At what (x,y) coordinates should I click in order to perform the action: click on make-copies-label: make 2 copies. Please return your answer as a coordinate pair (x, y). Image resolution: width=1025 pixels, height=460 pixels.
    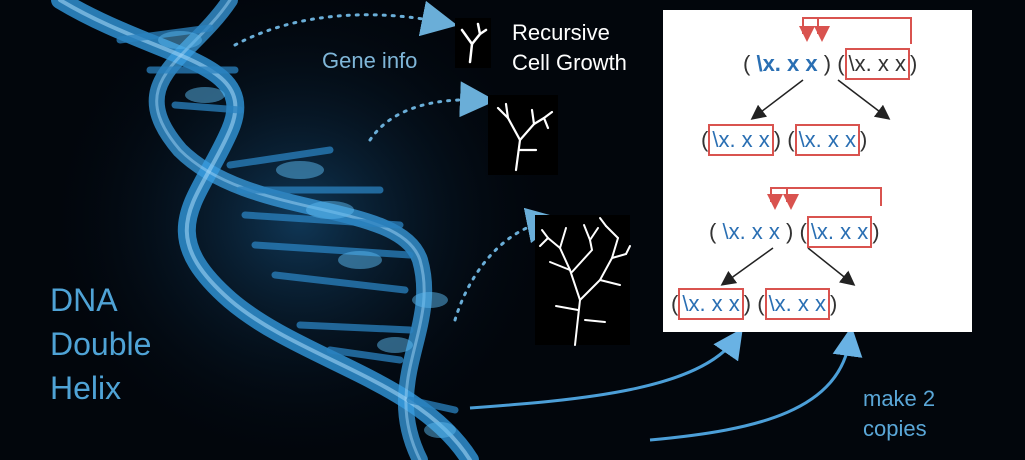
    Looking at the image, I should click on (899, 414).